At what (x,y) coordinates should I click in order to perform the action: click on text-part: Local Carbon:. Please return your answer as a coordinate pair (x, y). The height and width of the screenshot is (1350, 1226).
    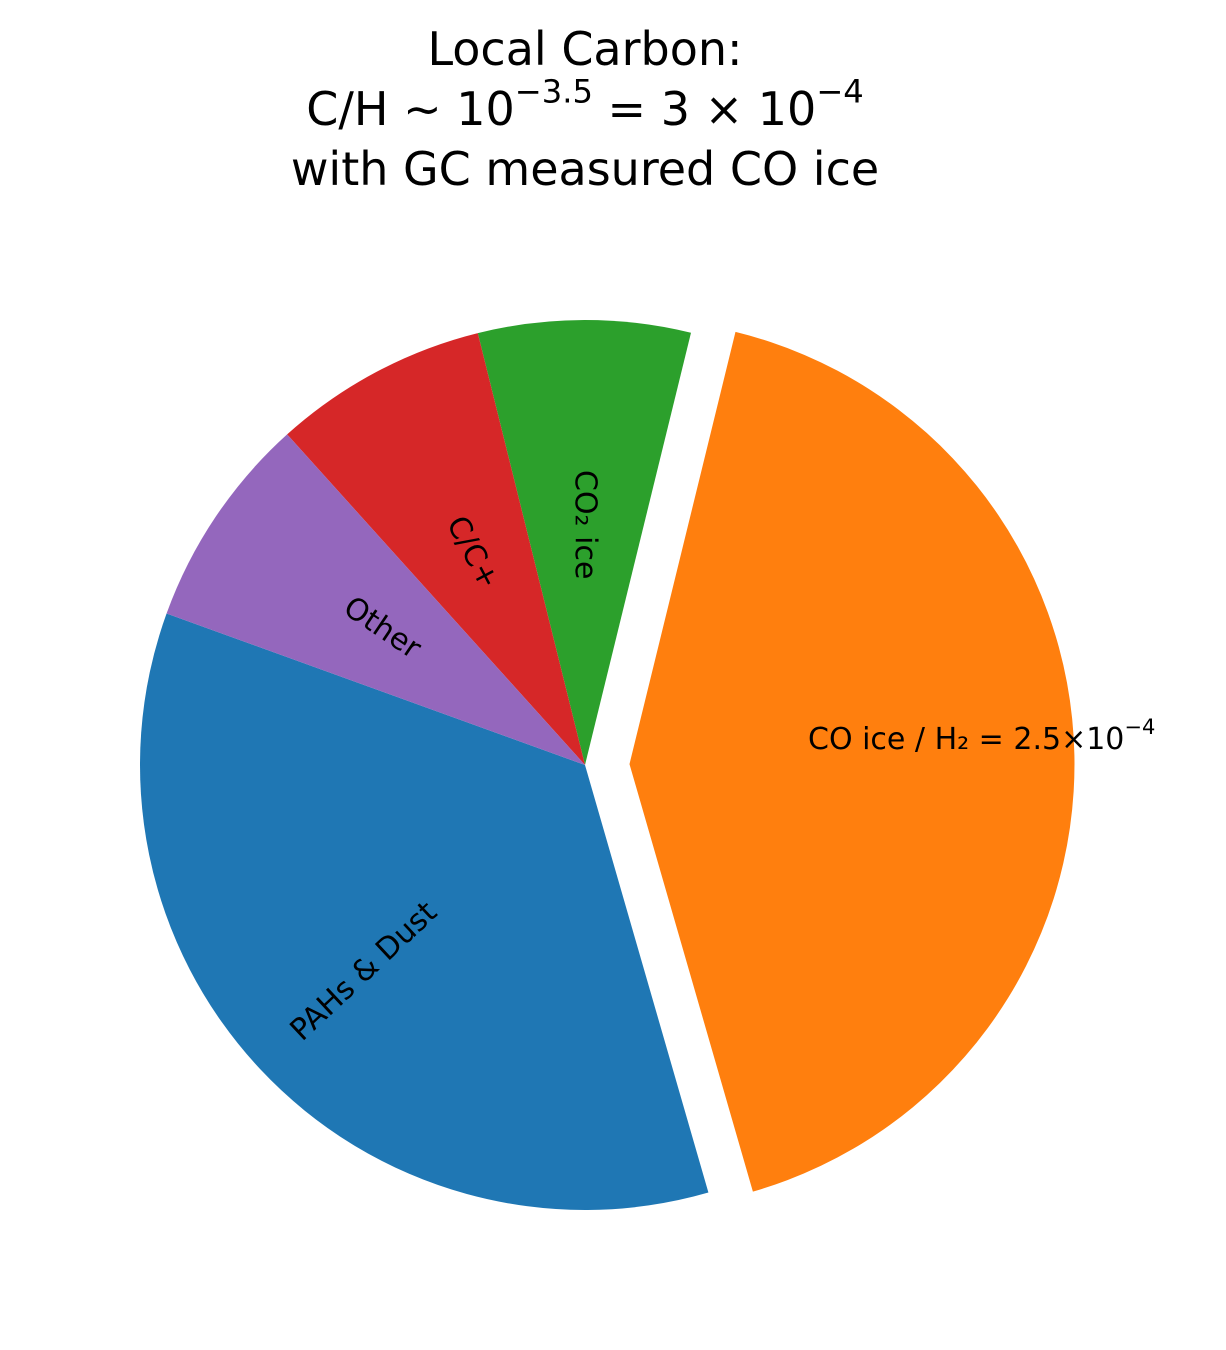
    Looking at the image, I should click on (584, 49).